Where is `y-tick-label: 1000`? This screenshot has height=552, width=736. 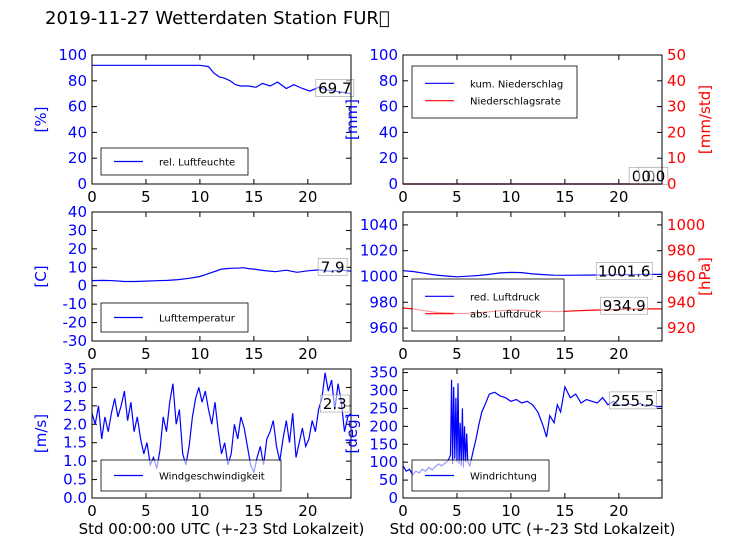
y-tick-label: 1000 is located at coordinates (379, 277).